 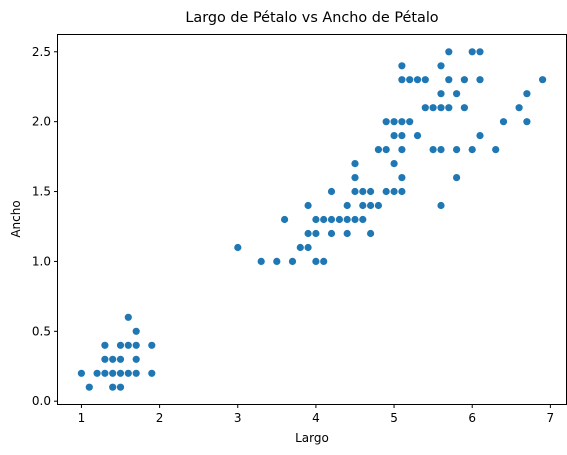 What do you see at coordinates (160, 418) in the screenshot?
I see `x-tick-label: 2` at bounding box center [160, 418].